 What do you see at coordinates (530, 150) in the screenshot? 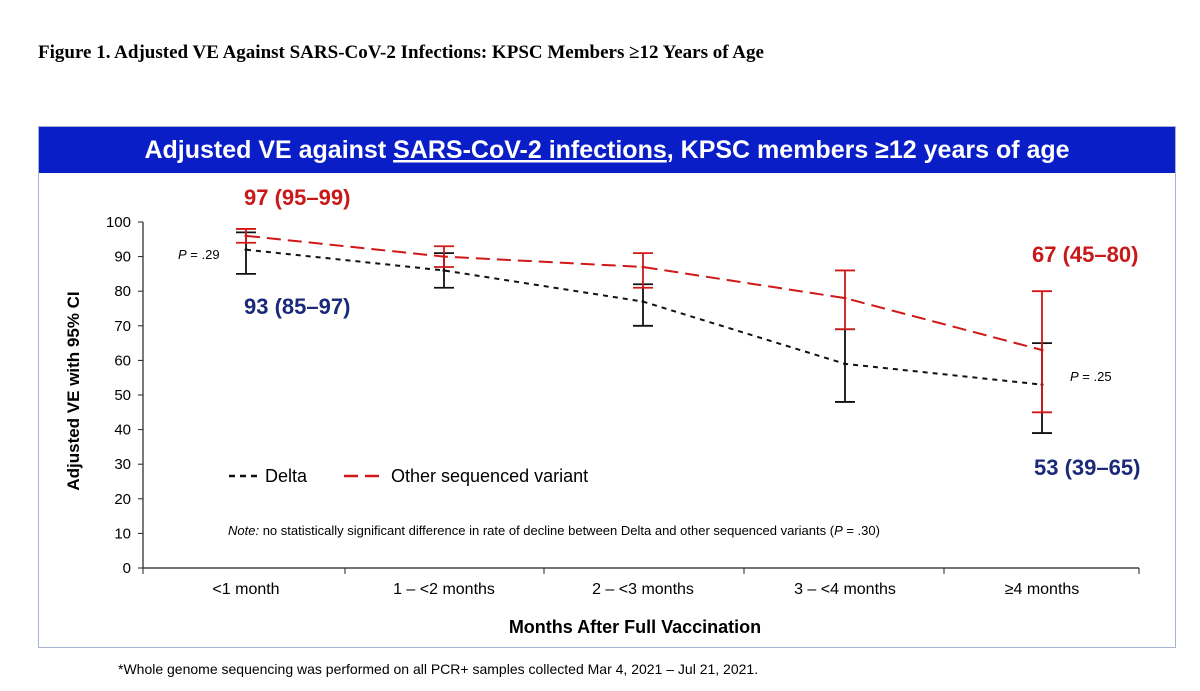
I see `chart-title-underlined: SARS-CoV-2 infections` at bounding box center [530, 150].